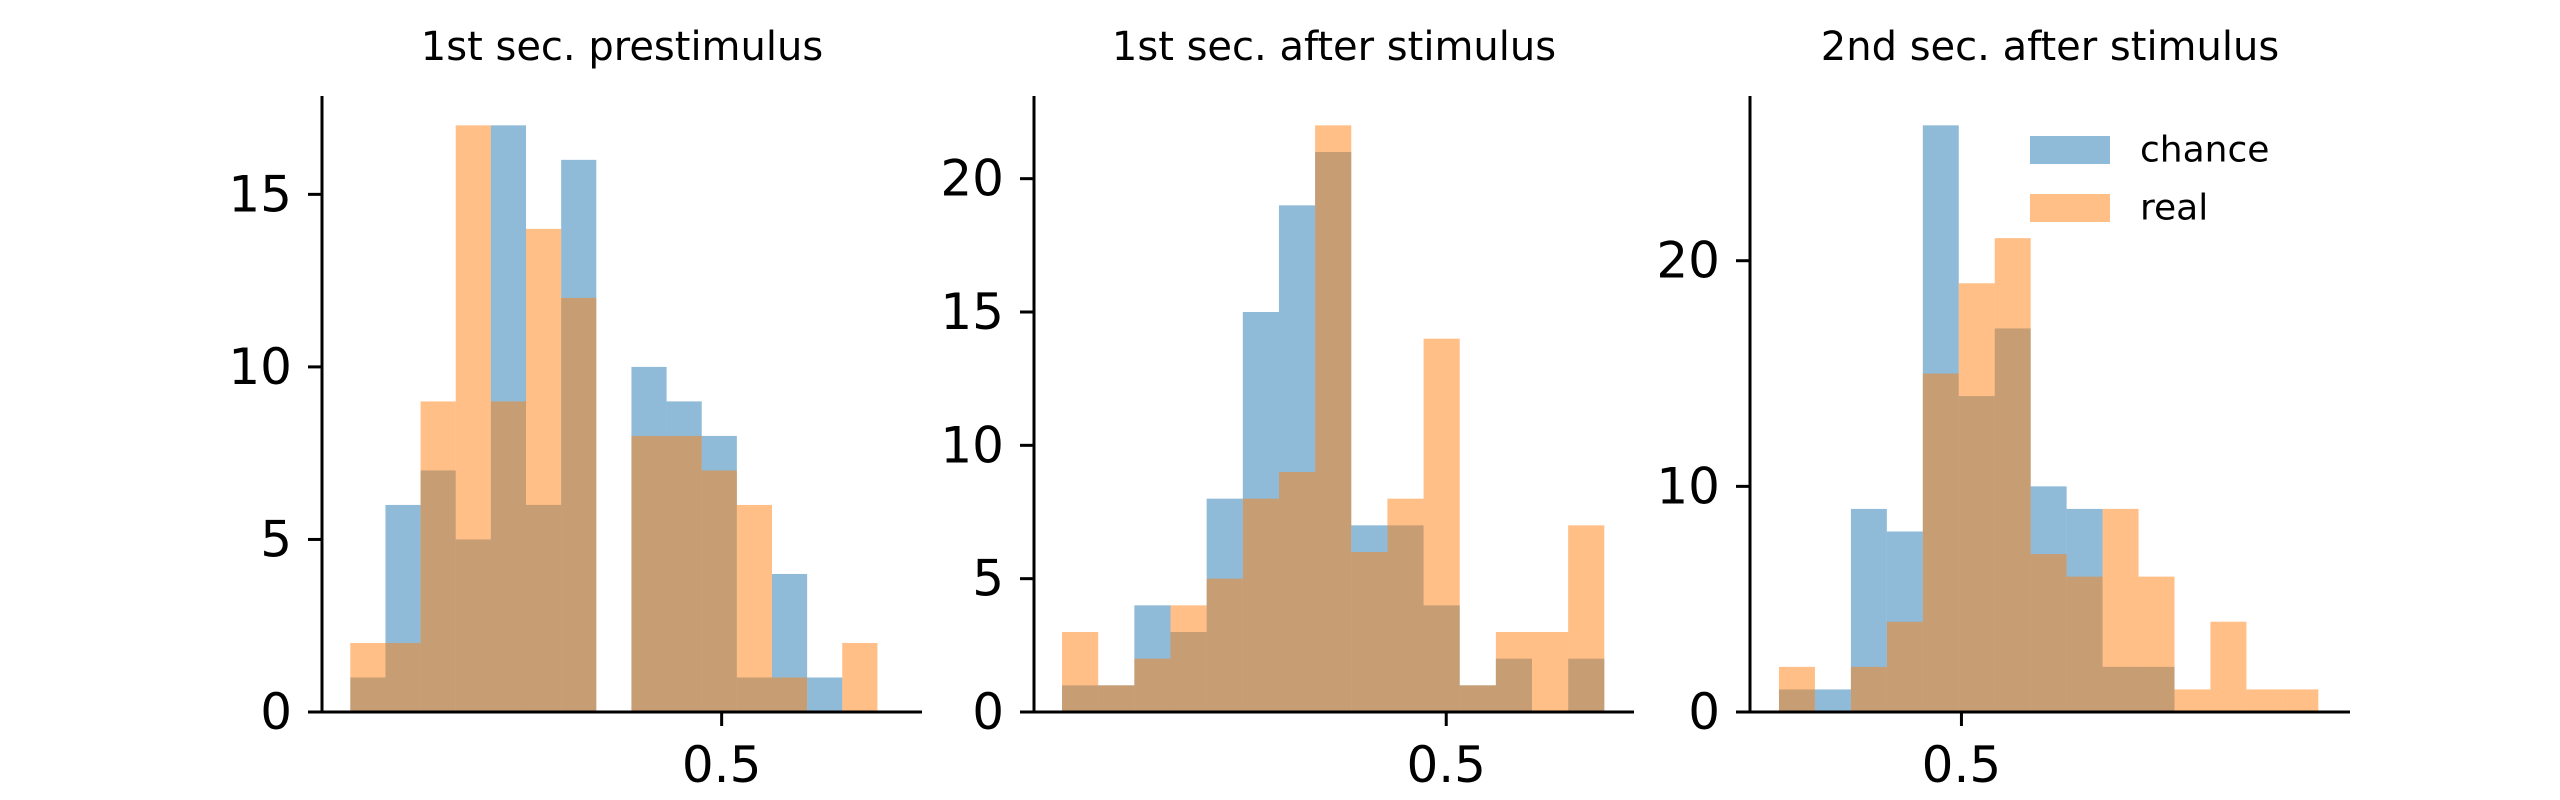 The width and height of the screenshot is (2560, 800). Describe the element at coordinates (2174, 208) in the screenshot. I see `legend-label-real: real` at that location.